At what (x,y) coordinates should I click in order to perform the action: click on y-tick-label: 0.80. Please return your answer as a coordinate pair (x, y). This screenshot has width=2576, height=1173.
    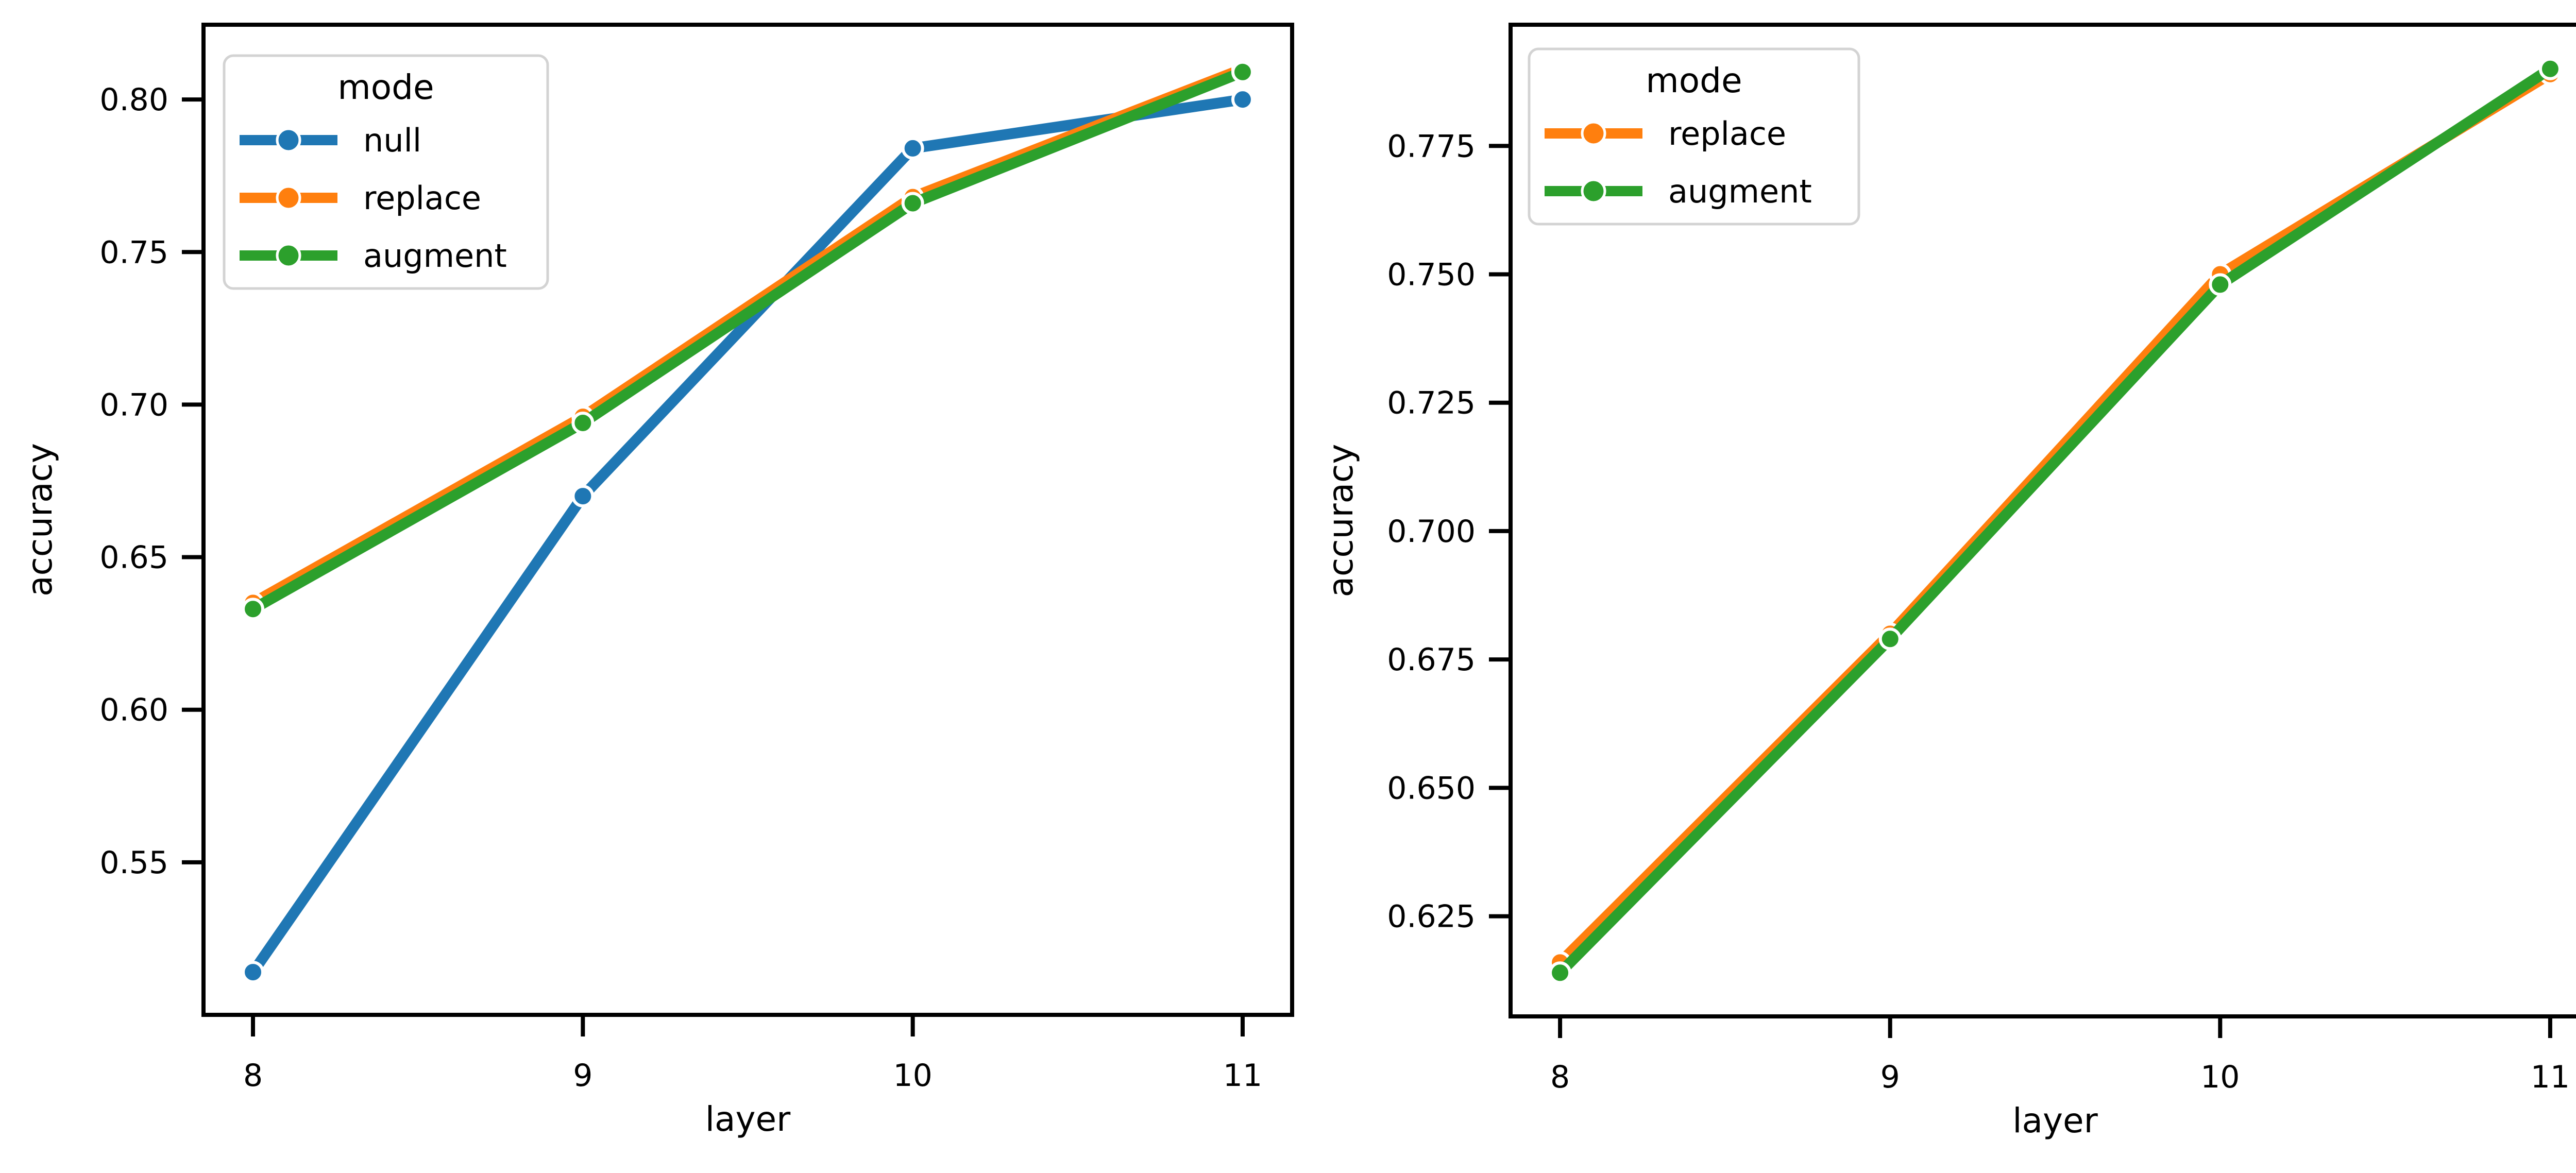
    Looking at the image, I should click on (133, 100).